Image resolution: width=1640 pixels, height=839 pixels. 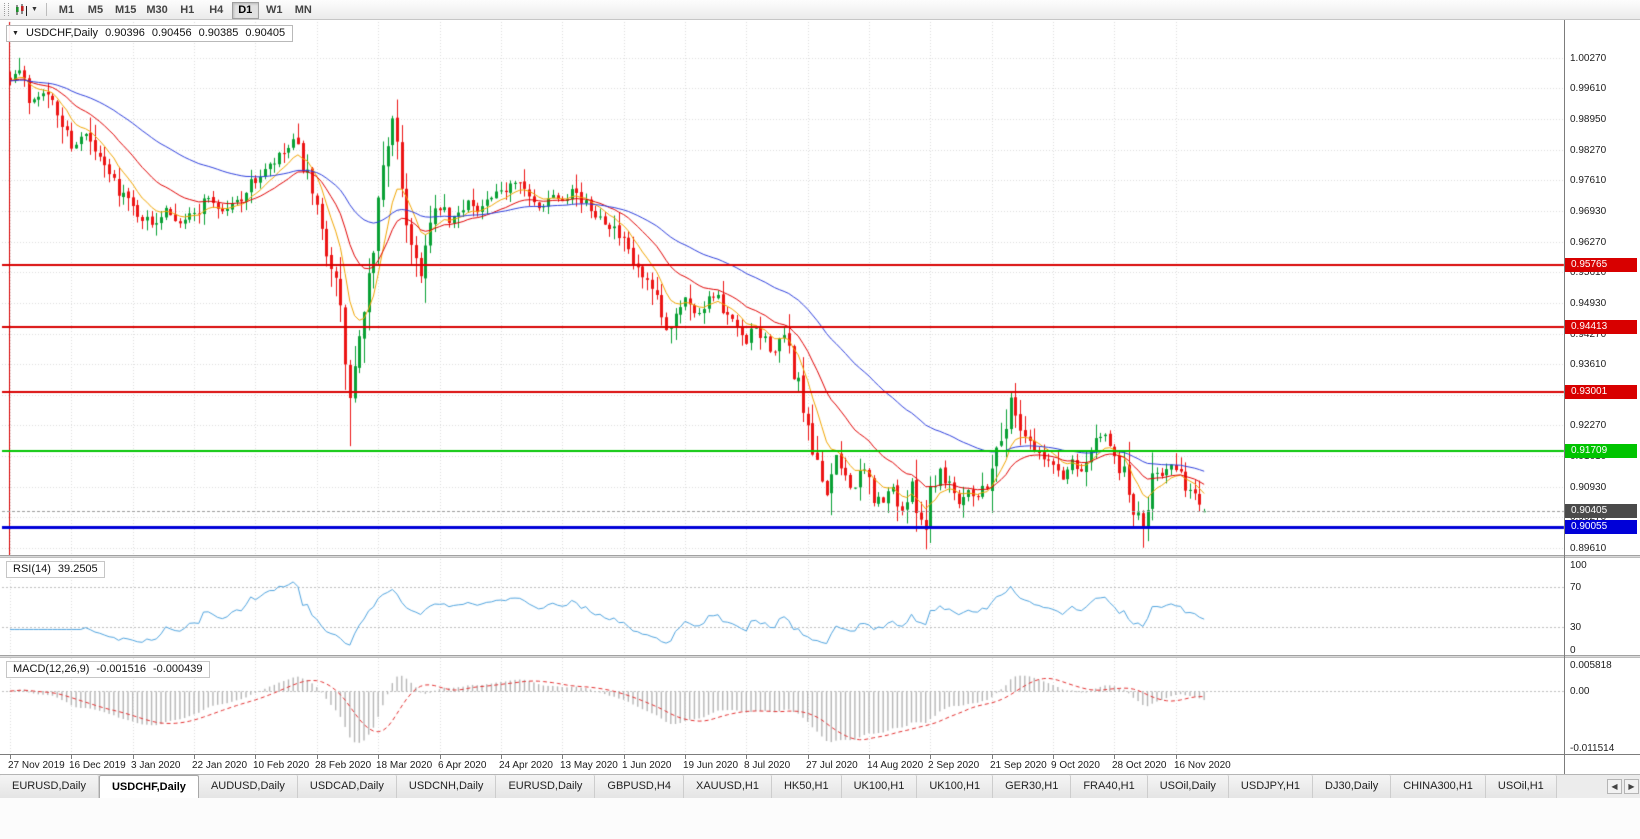 What do you see at coordinates (347, 787) in the screenshot?
I see `chart-tab-usdcad-daily: USDCAD,Daily` at bounding box center [347, 787].